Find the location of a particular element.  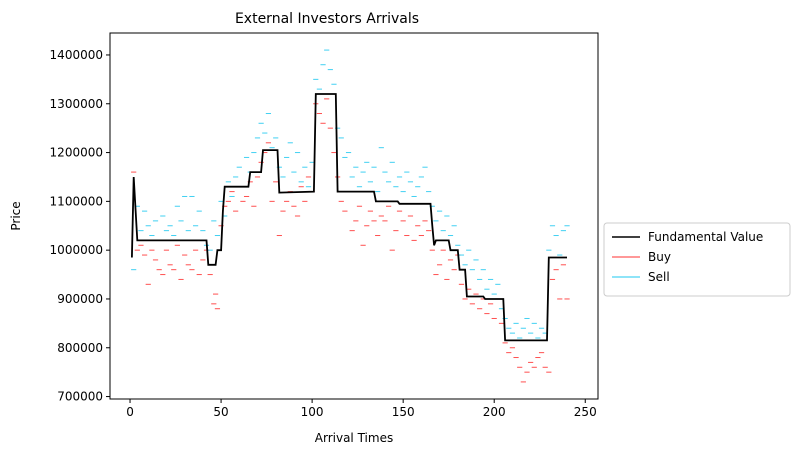

x-axis-label: Arrival Times is located at coordinates (354, 438).